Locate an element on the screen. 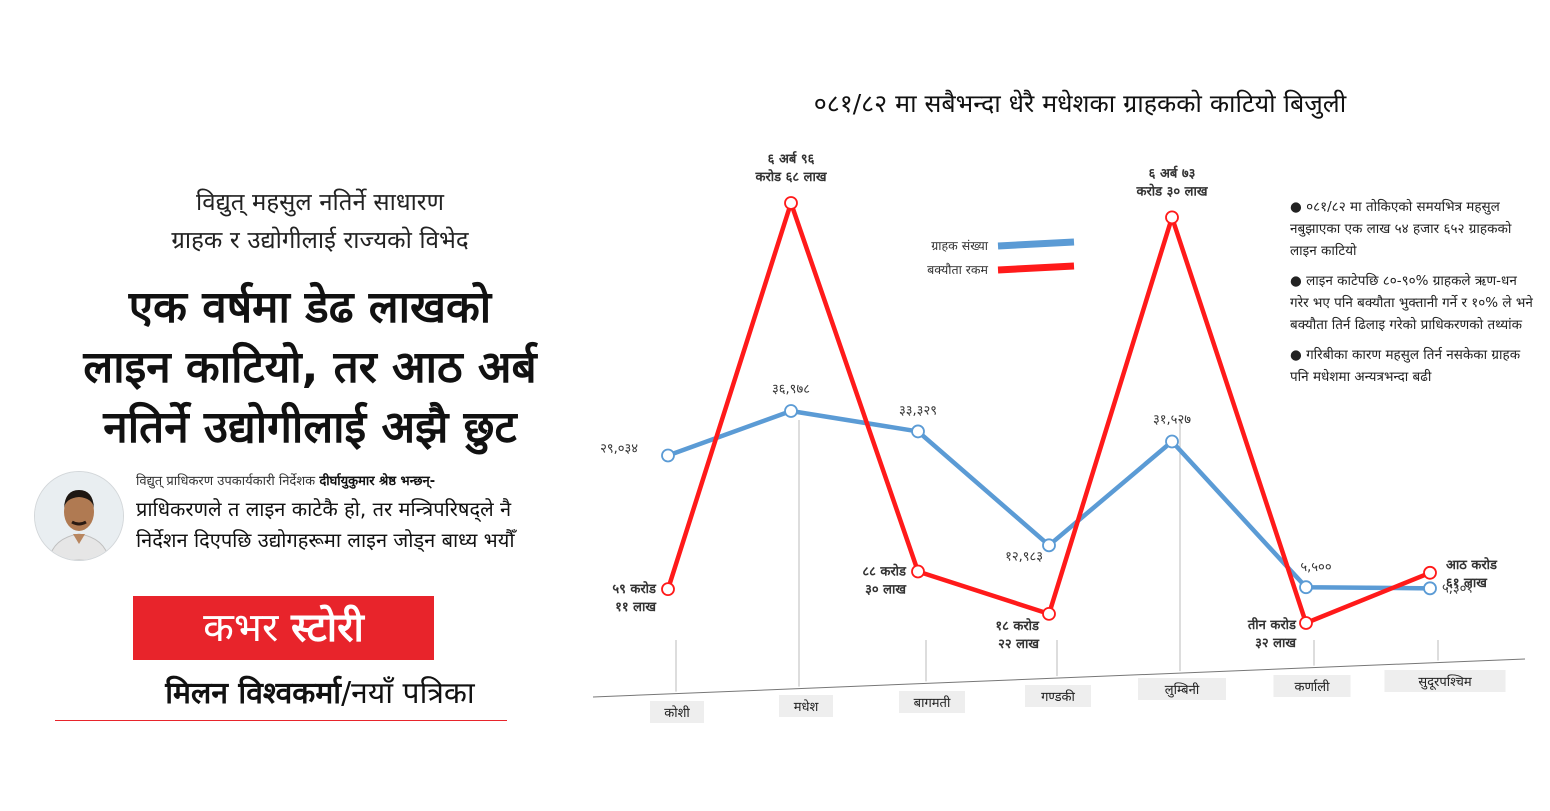 The height and width of the screenshot is (811, 1550). avatar is located at coordinates (79, 516).